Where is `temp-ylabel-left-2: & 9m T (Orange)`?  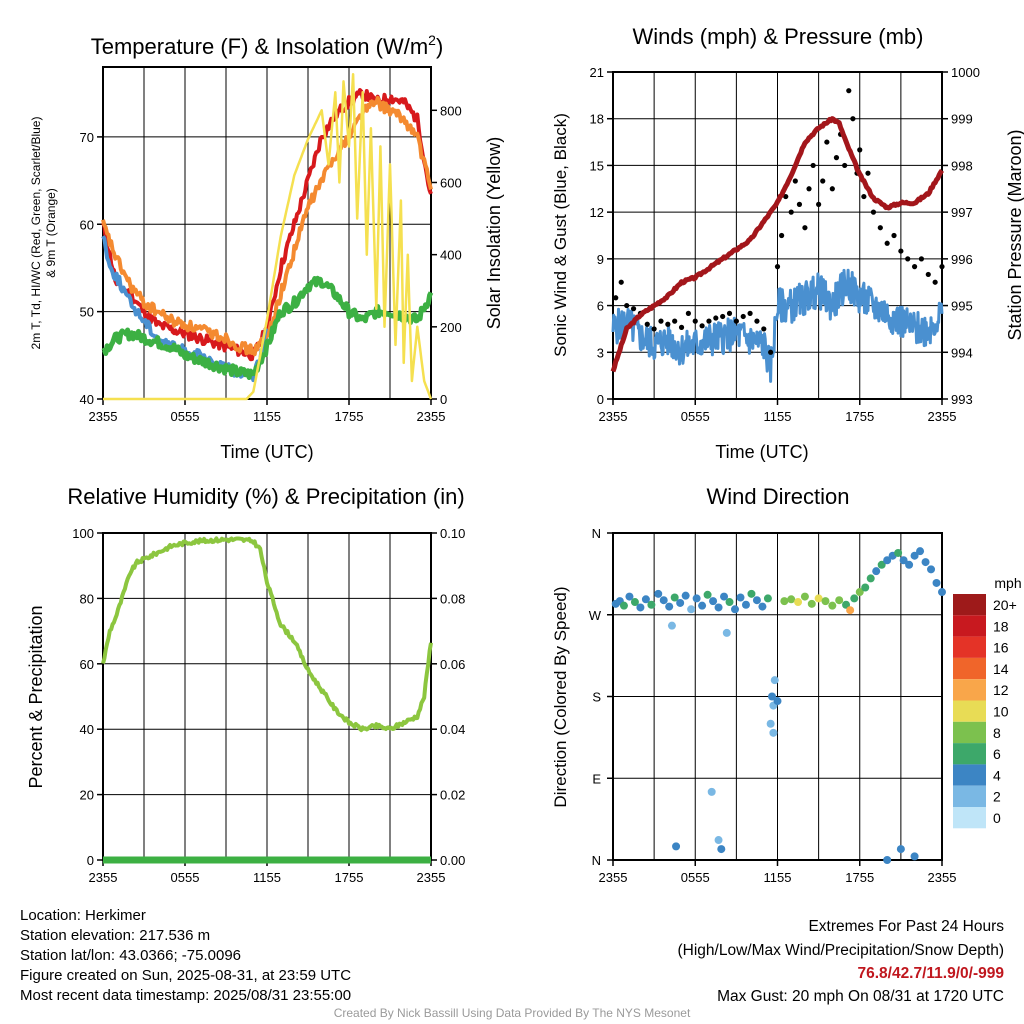 temp-ylabel-left-2: & 9m T (Orange) is located at coordinates (51, 233).